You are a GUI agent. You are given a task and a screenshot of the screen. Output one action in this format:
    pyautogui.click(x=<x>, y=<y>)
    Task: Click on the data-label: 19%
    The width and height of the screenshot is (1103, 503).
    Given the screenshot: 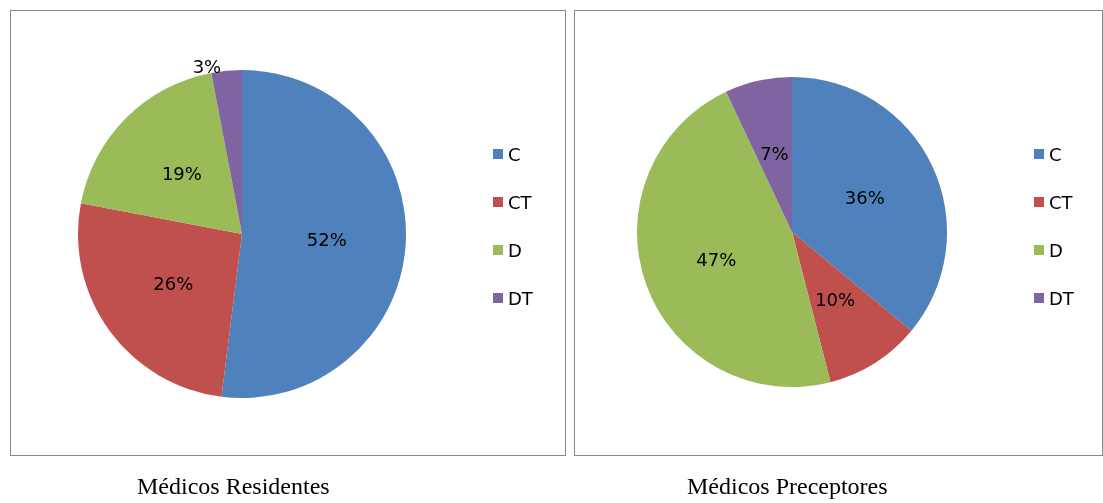 What is the action you would take?
    pyautogui.click(x=181, y=174)
    